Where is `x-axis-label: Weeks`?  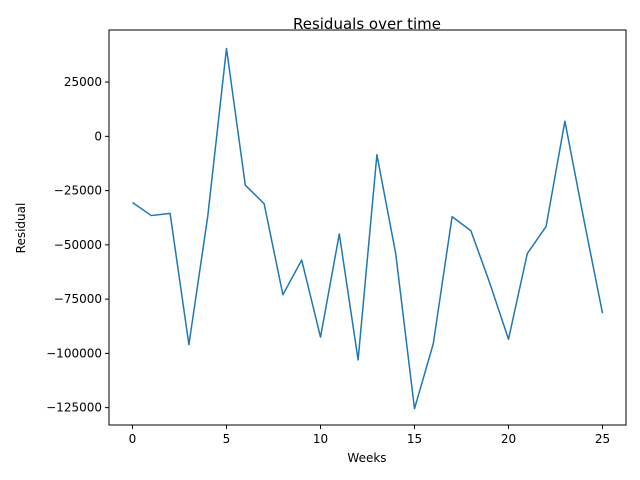
x-axis-label: Weeks is located at coordinates (366, 458).